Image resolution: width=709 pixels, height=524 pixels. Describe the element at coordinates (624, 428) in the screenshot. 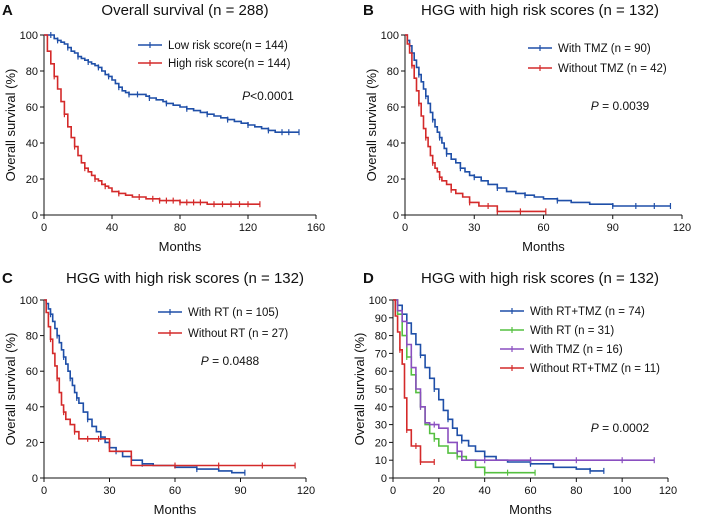

I see `p-value-number: = 0.0002` at that location.